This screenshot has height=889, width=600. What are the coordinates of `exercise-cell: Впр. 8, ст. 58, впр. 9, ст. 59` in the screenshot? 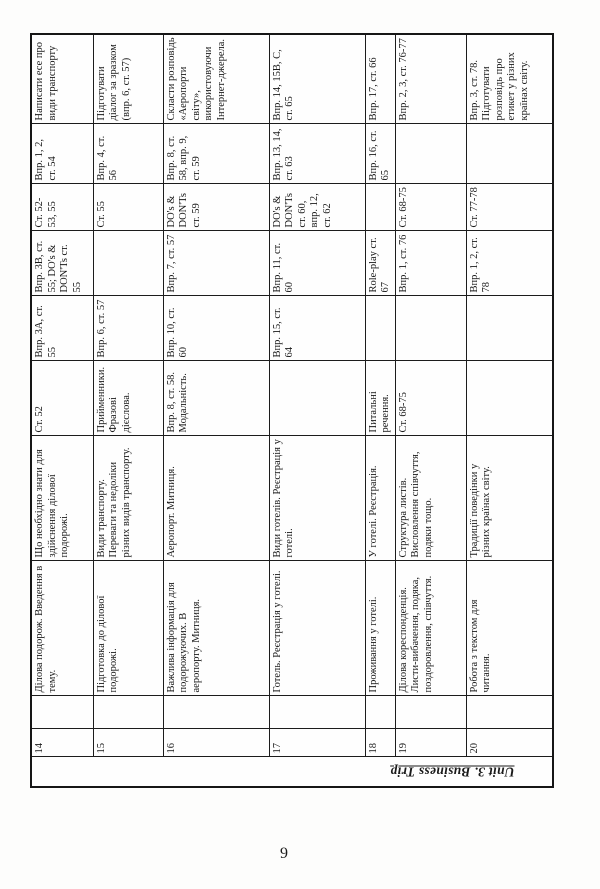 It's located at (216, 154).